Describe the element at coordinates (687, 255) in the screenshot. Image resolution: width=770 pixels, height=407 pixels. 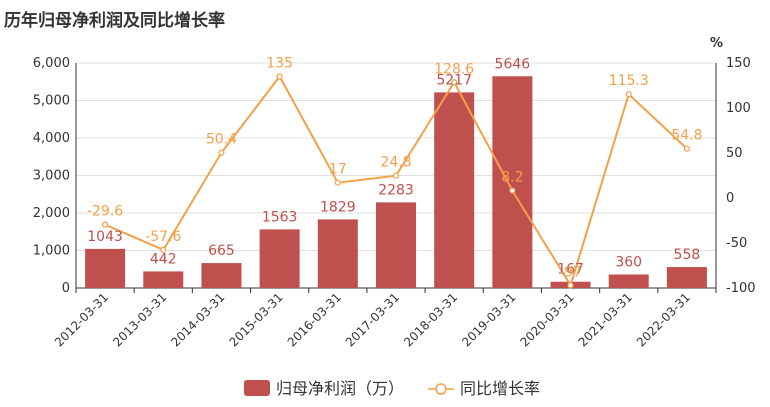
I see `bar-data-label: 558` at that location.